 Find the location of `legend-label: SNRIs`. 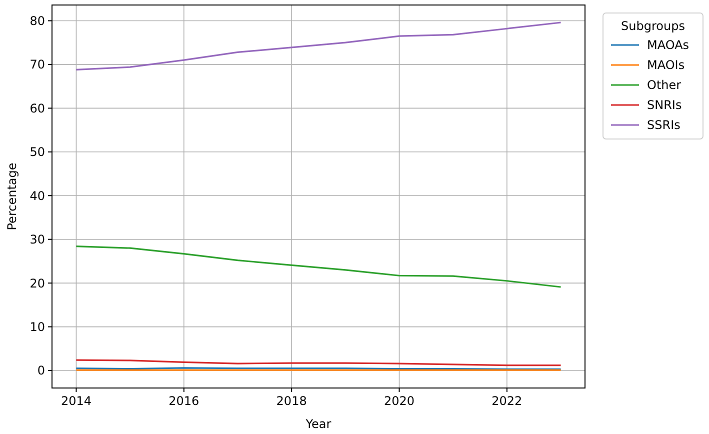

legend-label: SNRIs is located at coordinates (664, 105).